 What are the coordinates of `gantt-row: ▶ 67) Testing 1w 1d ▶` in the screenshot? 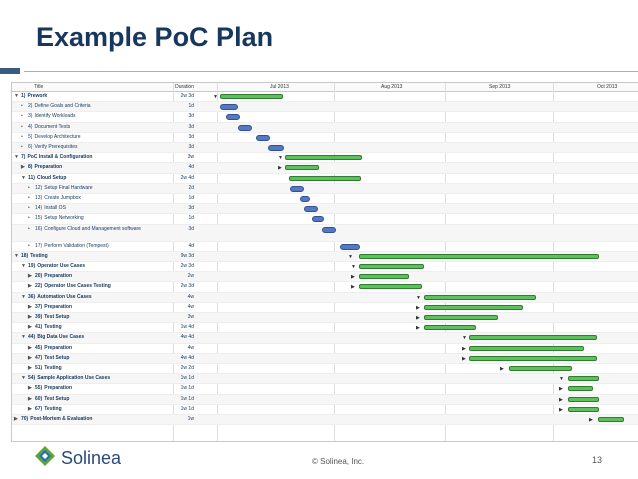 It's located at (325, 410).